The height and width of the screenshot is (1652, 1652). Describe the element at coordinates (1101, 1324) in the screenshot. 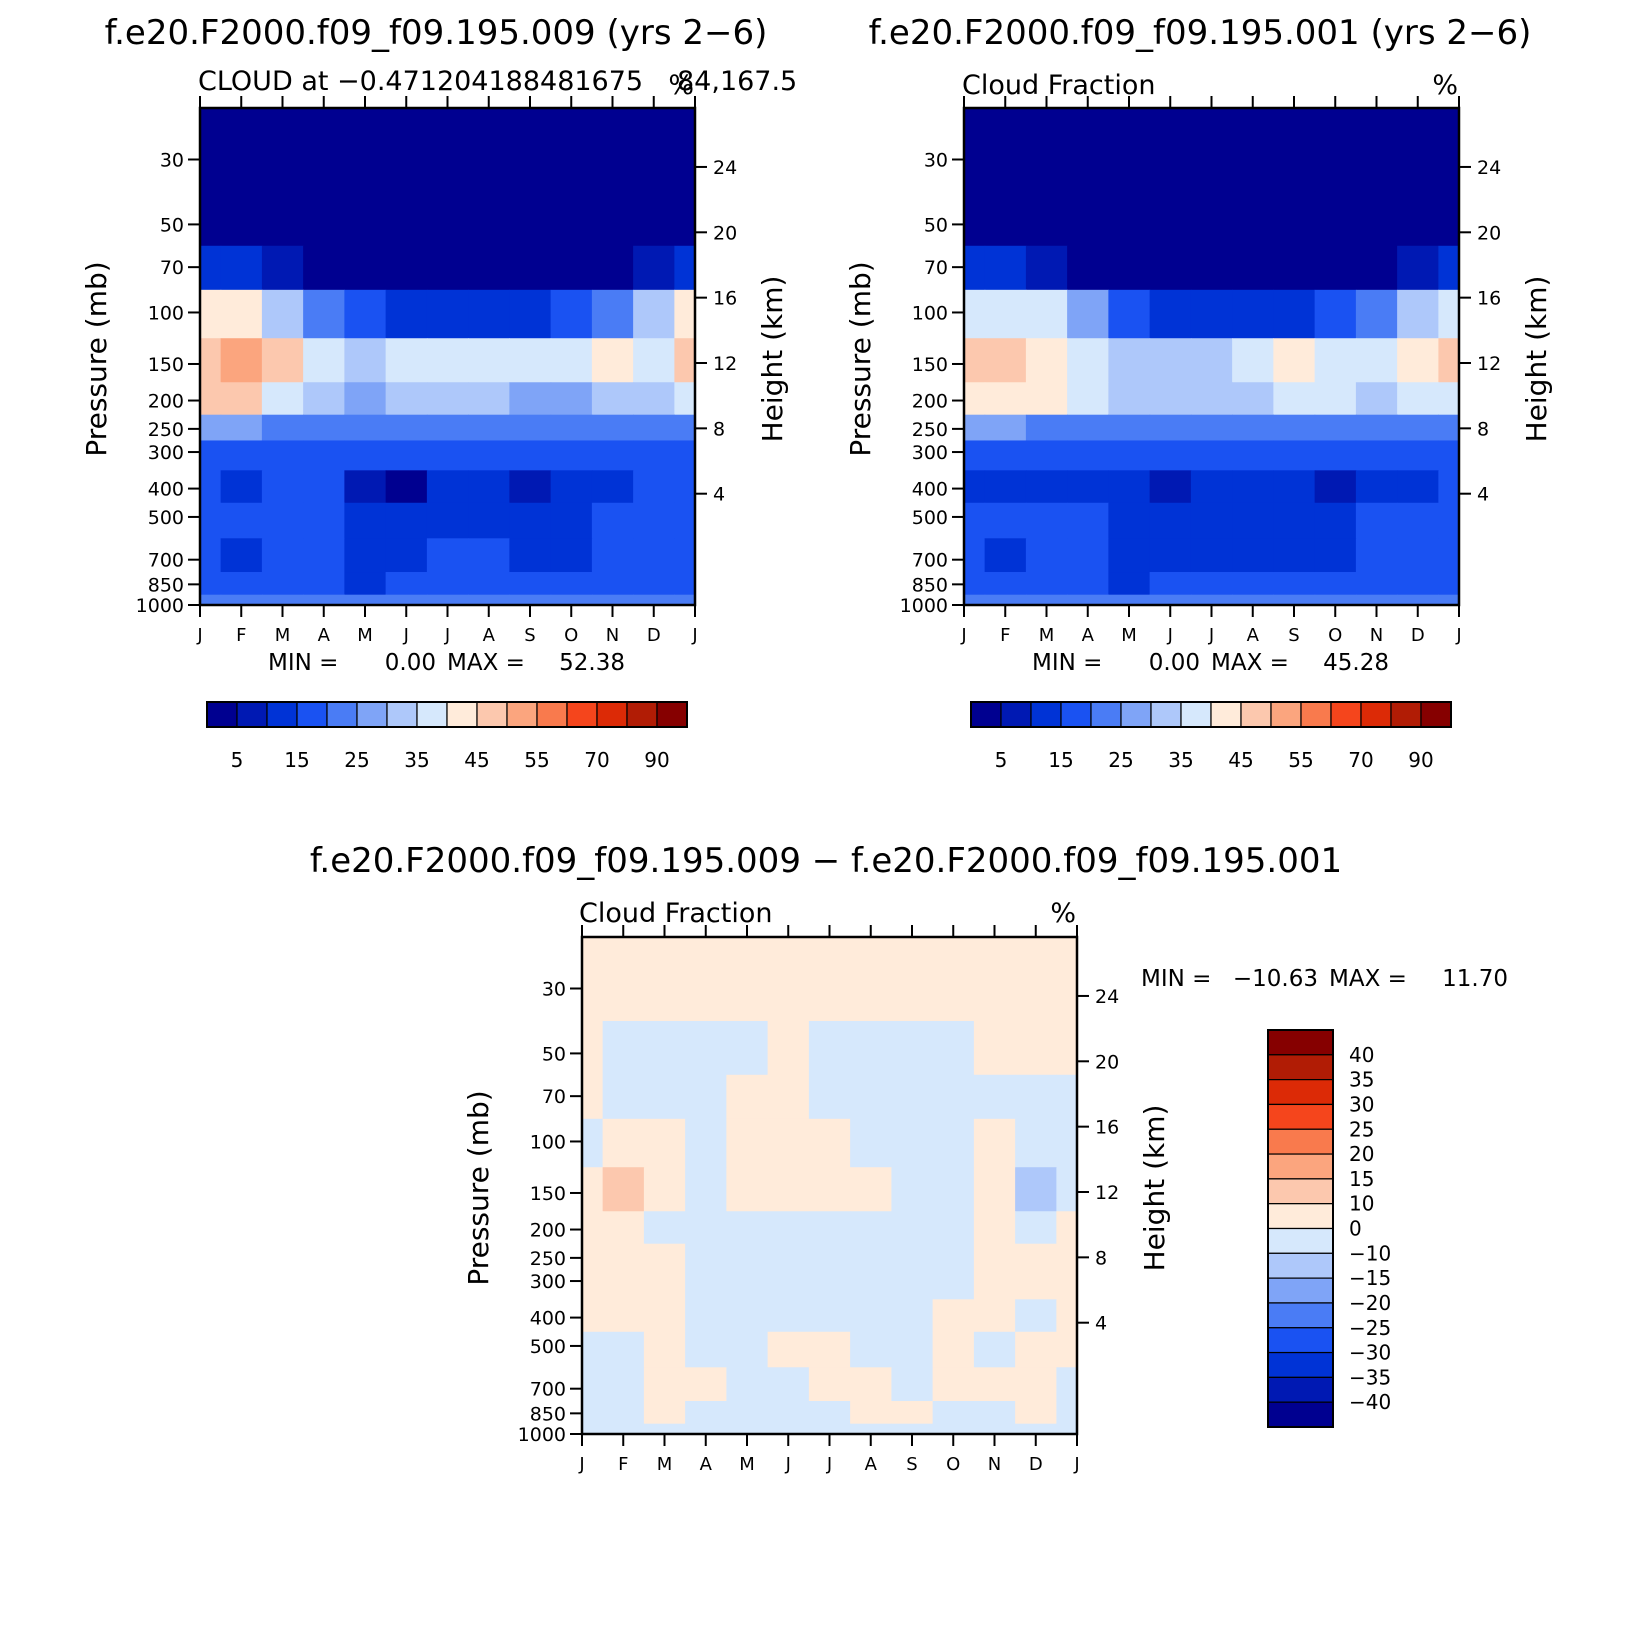

I see `y-right-tick-label: 4` at that location.